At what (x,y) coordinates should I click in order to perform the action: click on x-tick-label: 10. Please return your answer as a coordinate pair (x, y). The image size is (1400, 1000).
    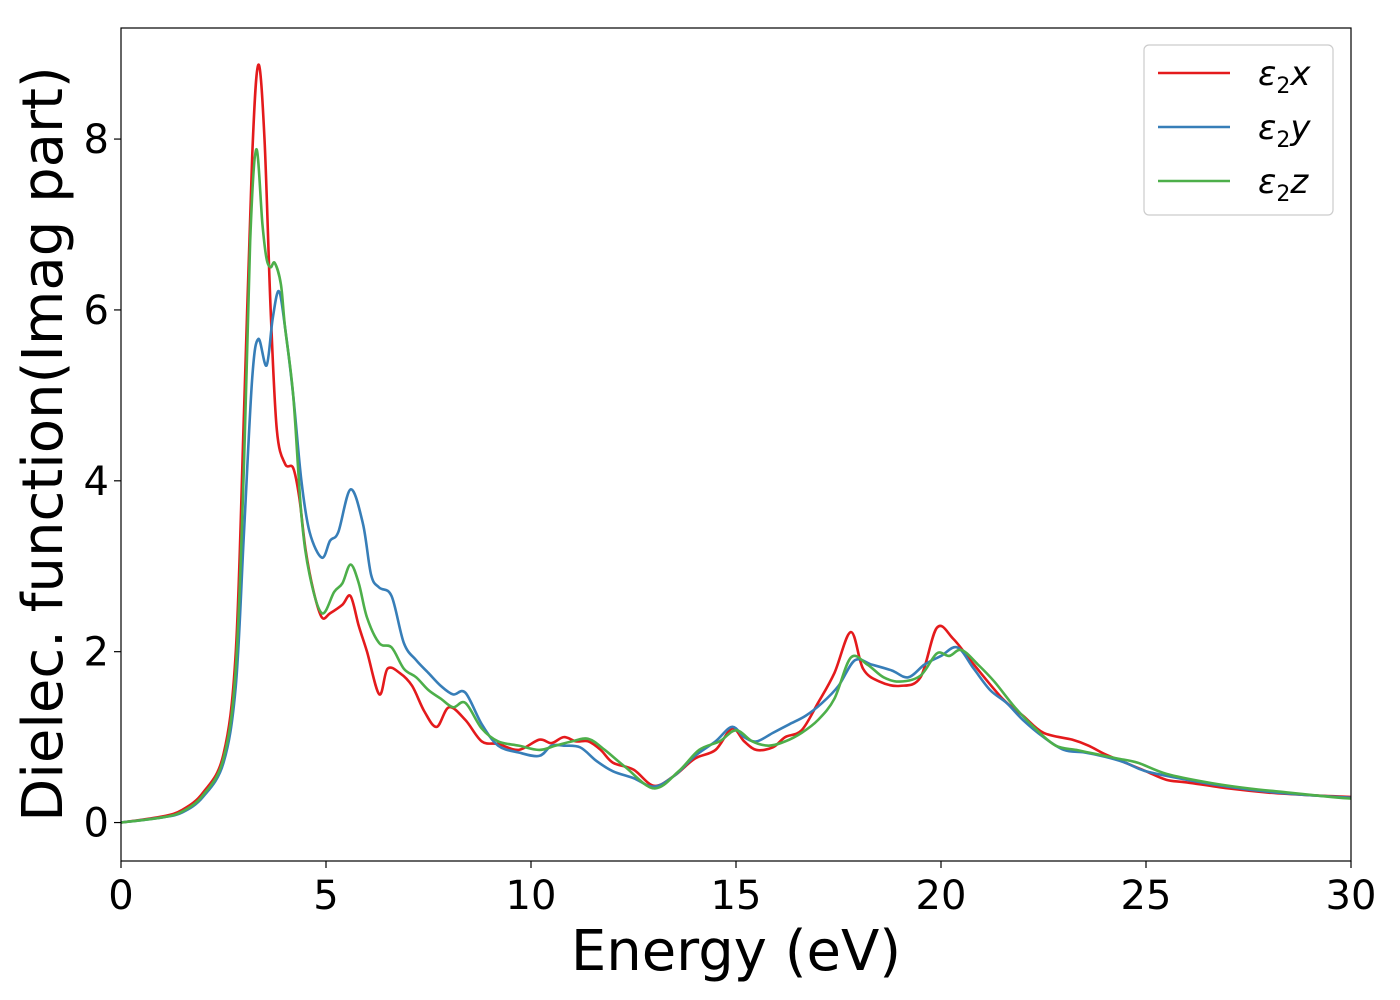
    Looking at the image, I should click on (531, 896).